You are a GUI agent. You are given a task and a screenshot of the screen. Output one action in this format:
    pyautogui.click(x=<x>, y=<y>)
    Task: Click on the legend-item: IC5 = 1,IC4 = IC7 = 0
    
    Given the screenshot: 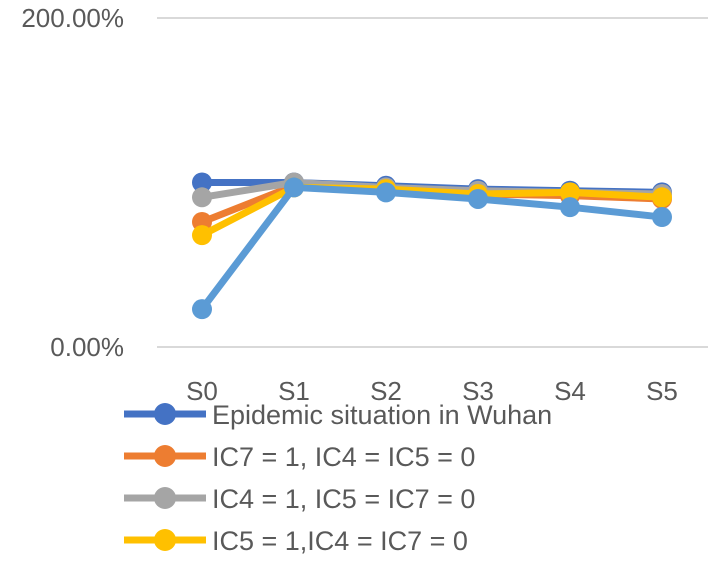 What is the action you would take?
    pyautogui.click(x=296, y=541)
    